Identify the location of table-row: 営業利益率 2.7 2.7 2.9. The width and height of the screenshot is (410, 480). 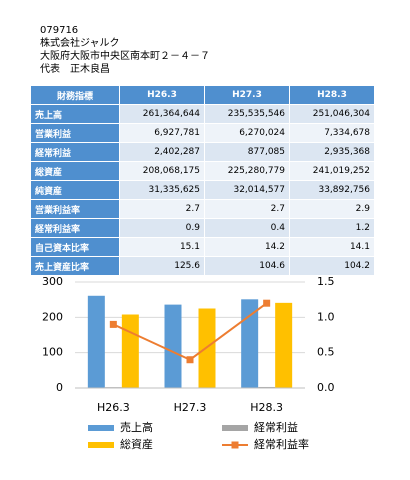
(202, 209).